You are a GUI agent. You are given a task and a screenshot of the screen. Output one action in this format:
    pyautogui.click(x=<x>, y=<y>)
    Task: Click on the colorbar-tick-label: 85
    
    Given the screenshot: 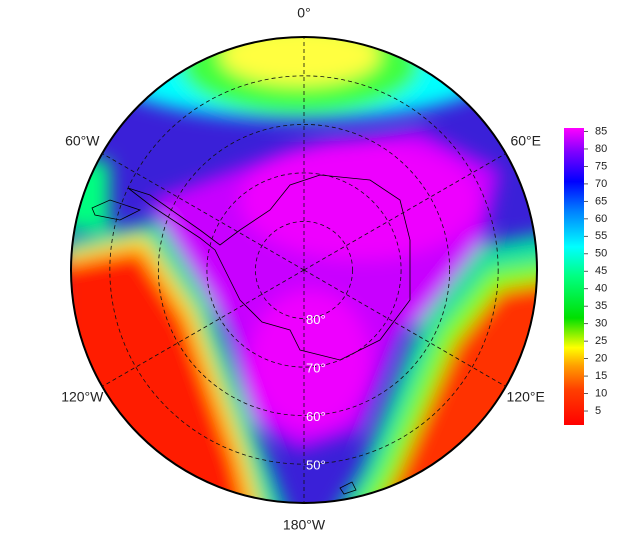 What is the action you would take?
    pyautogui.click(x=601, y=131)
    